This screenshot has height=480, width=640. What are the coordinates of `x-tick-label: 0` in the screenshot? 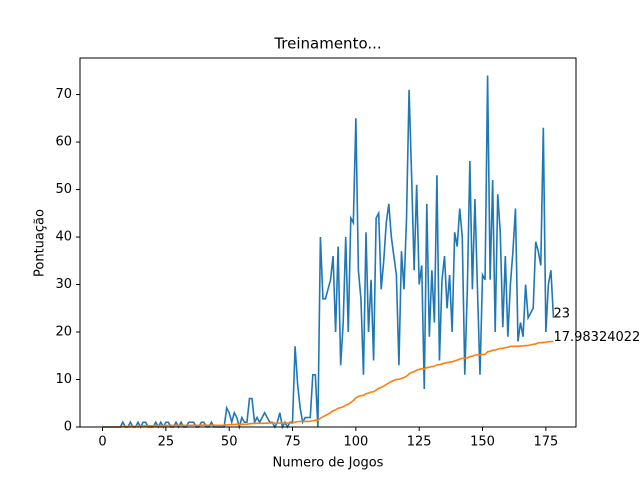 It's located at (102, 442).